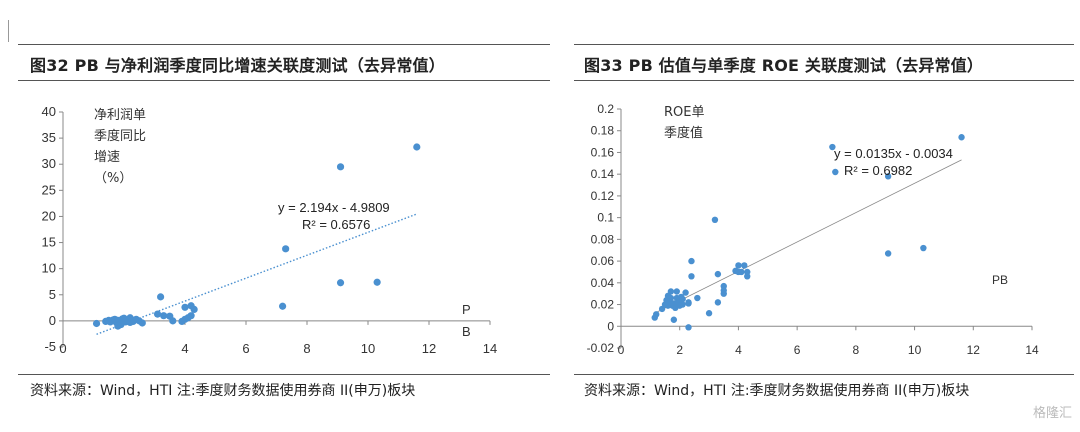  Describe the element at coordinates (466, 331) in the screenshot. I see `x-axis-label: B` at that location.